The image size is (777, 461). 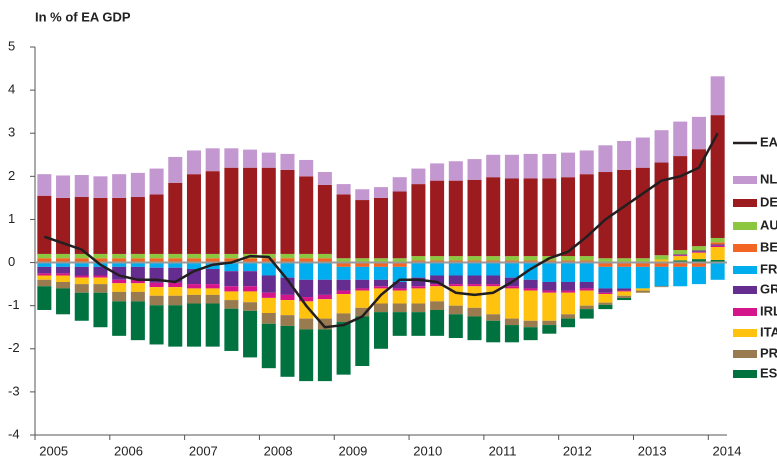 What do you see at coordinates (768, 372) in the screenshot?
I see `legend-label: ES` at bounding box center [768, 372].